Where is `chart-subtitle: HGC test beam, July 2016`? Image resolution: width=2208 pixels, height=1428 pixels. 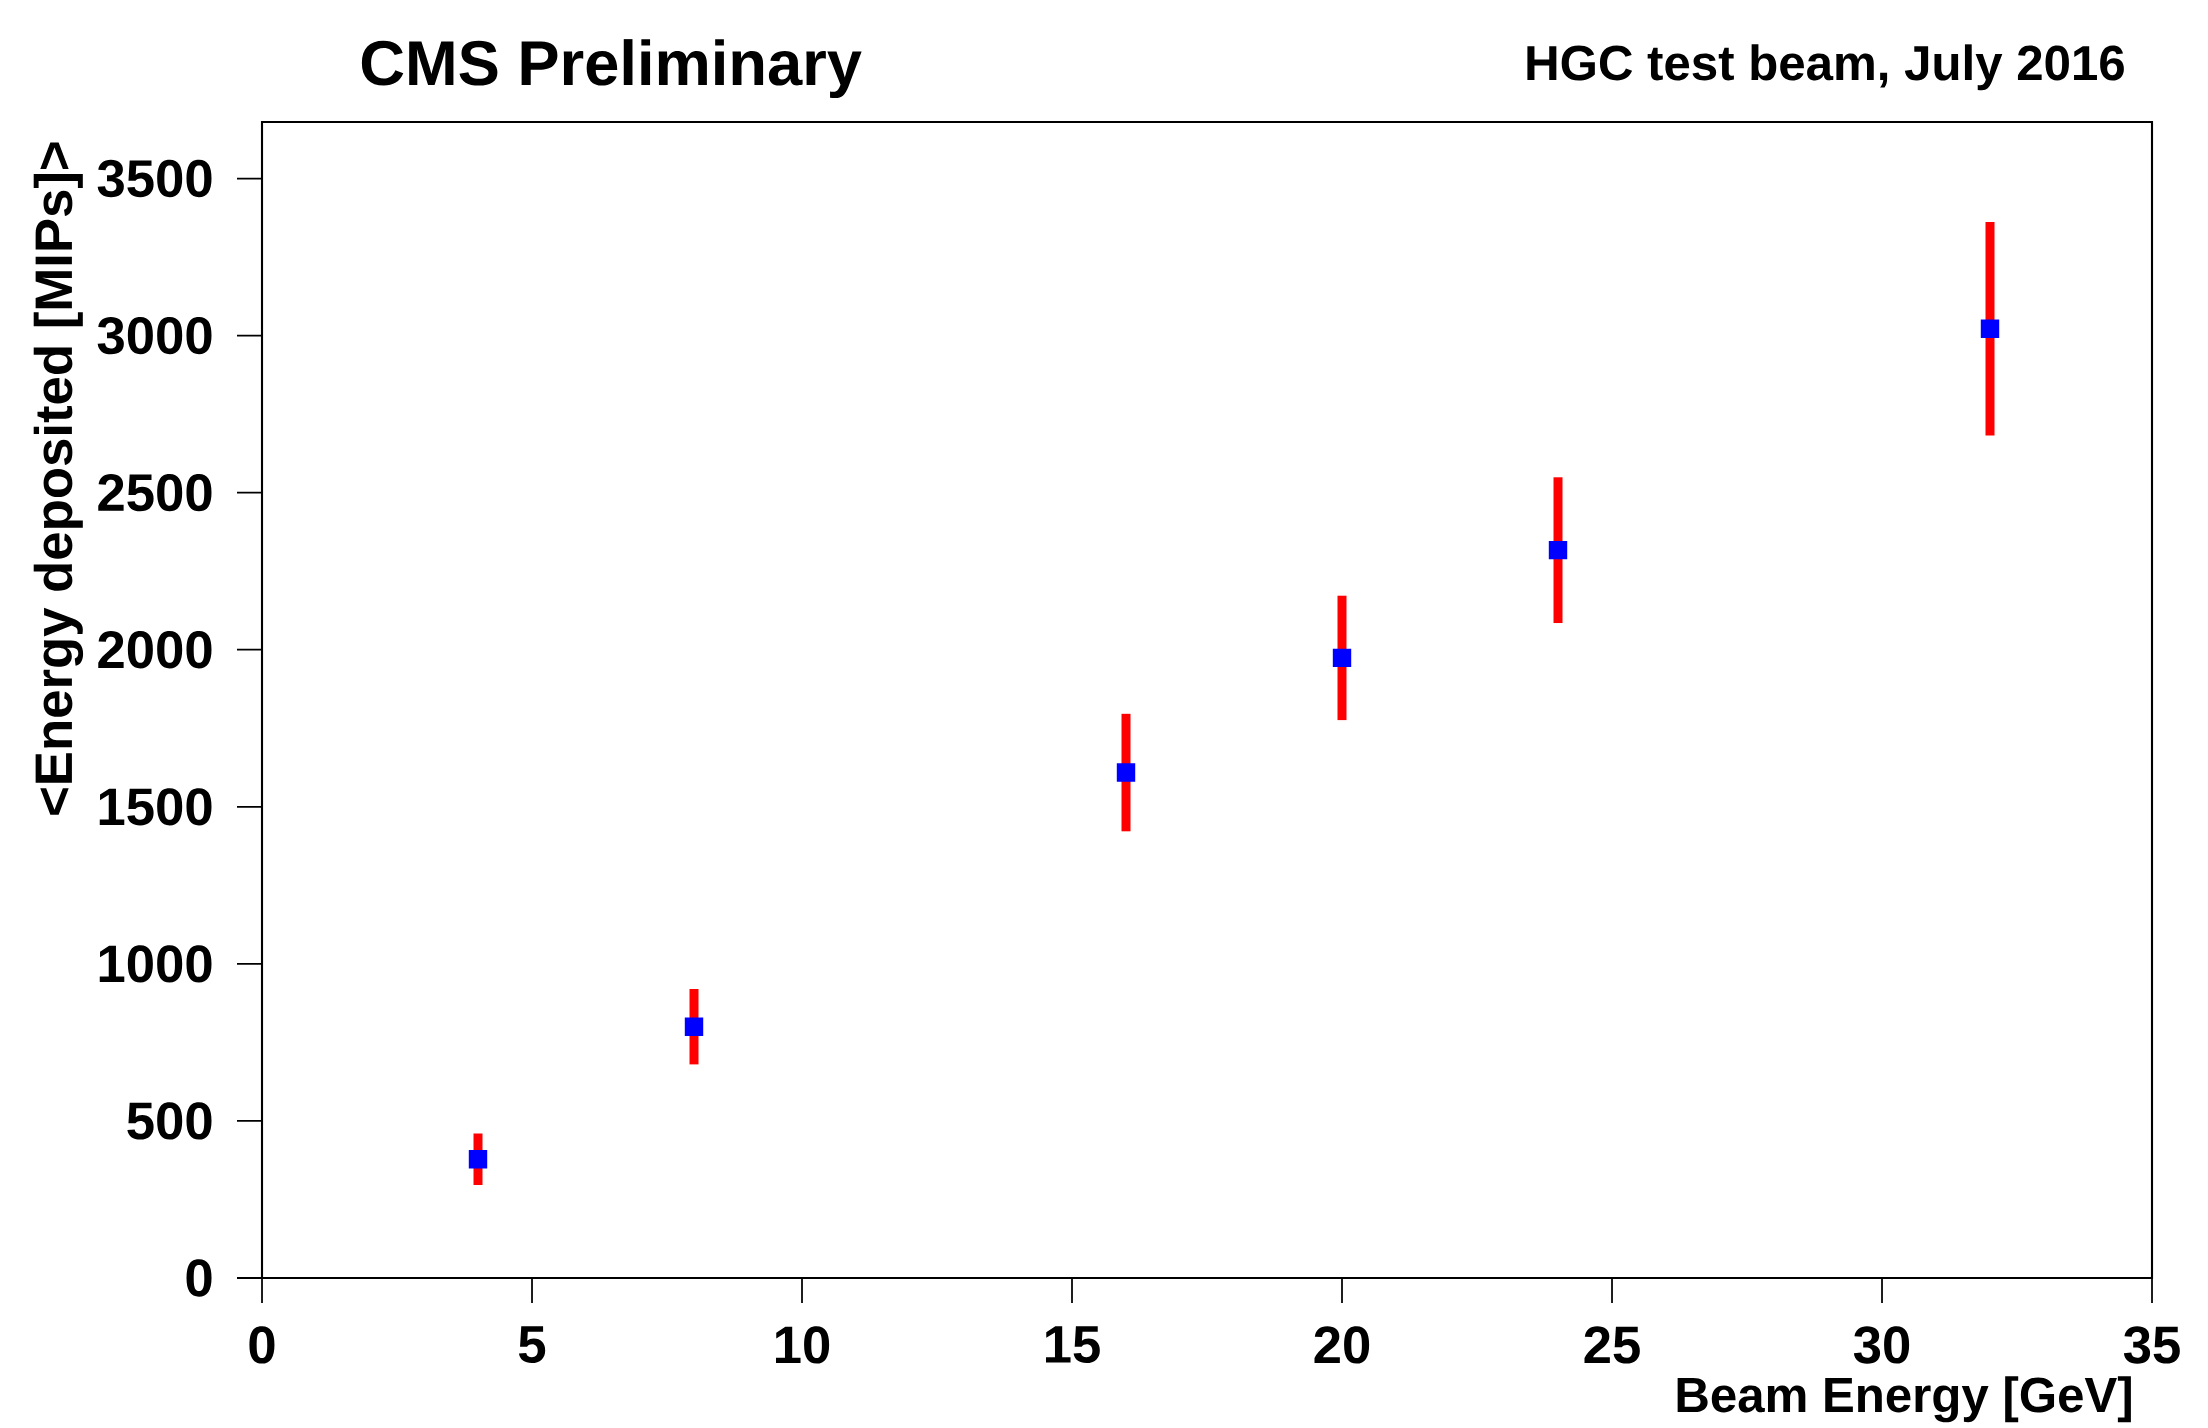
chart-subtitle: HGC test beam, July 2016 is located at coordinates (1825, 67).